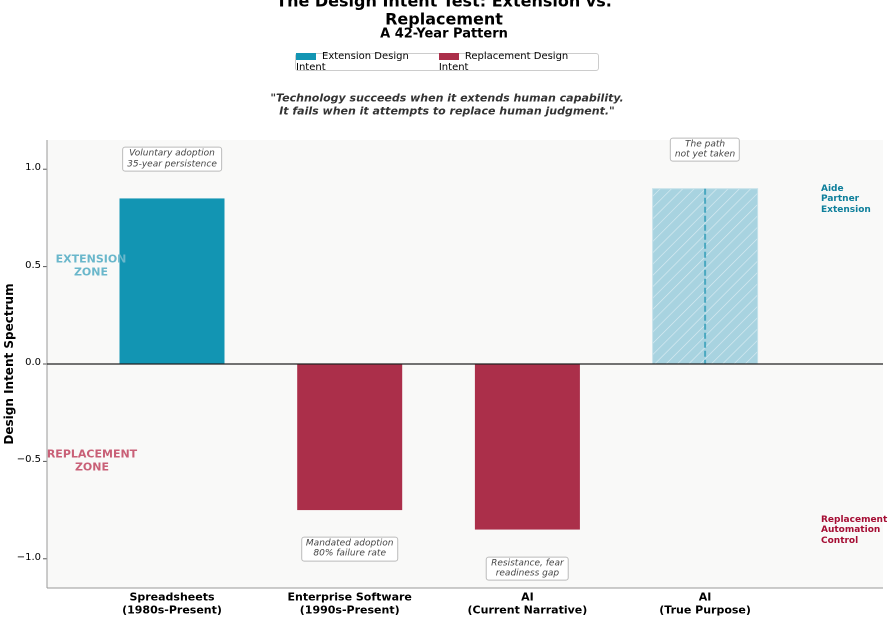 The height and width of the screenshot is (619, 888). Describe the element at coordinates (28, 460) in the screenshot. I see `y-tick-label: −0.5` at that location.